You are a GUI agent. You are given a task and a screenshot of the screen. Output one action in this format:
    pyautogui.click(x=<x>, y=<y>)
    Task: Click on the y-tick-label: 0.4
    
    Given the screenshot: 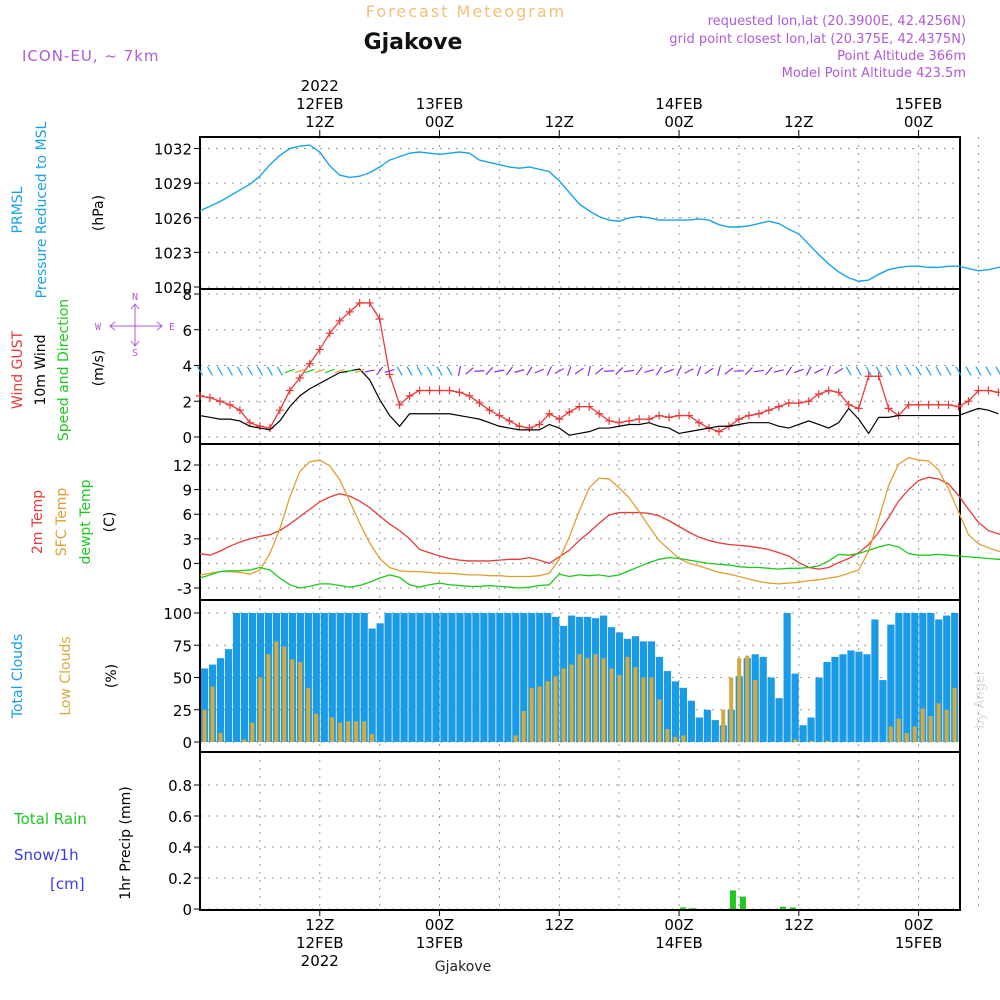 What is the action you would take?
    pyautogui.click(x=180, y=848)
    